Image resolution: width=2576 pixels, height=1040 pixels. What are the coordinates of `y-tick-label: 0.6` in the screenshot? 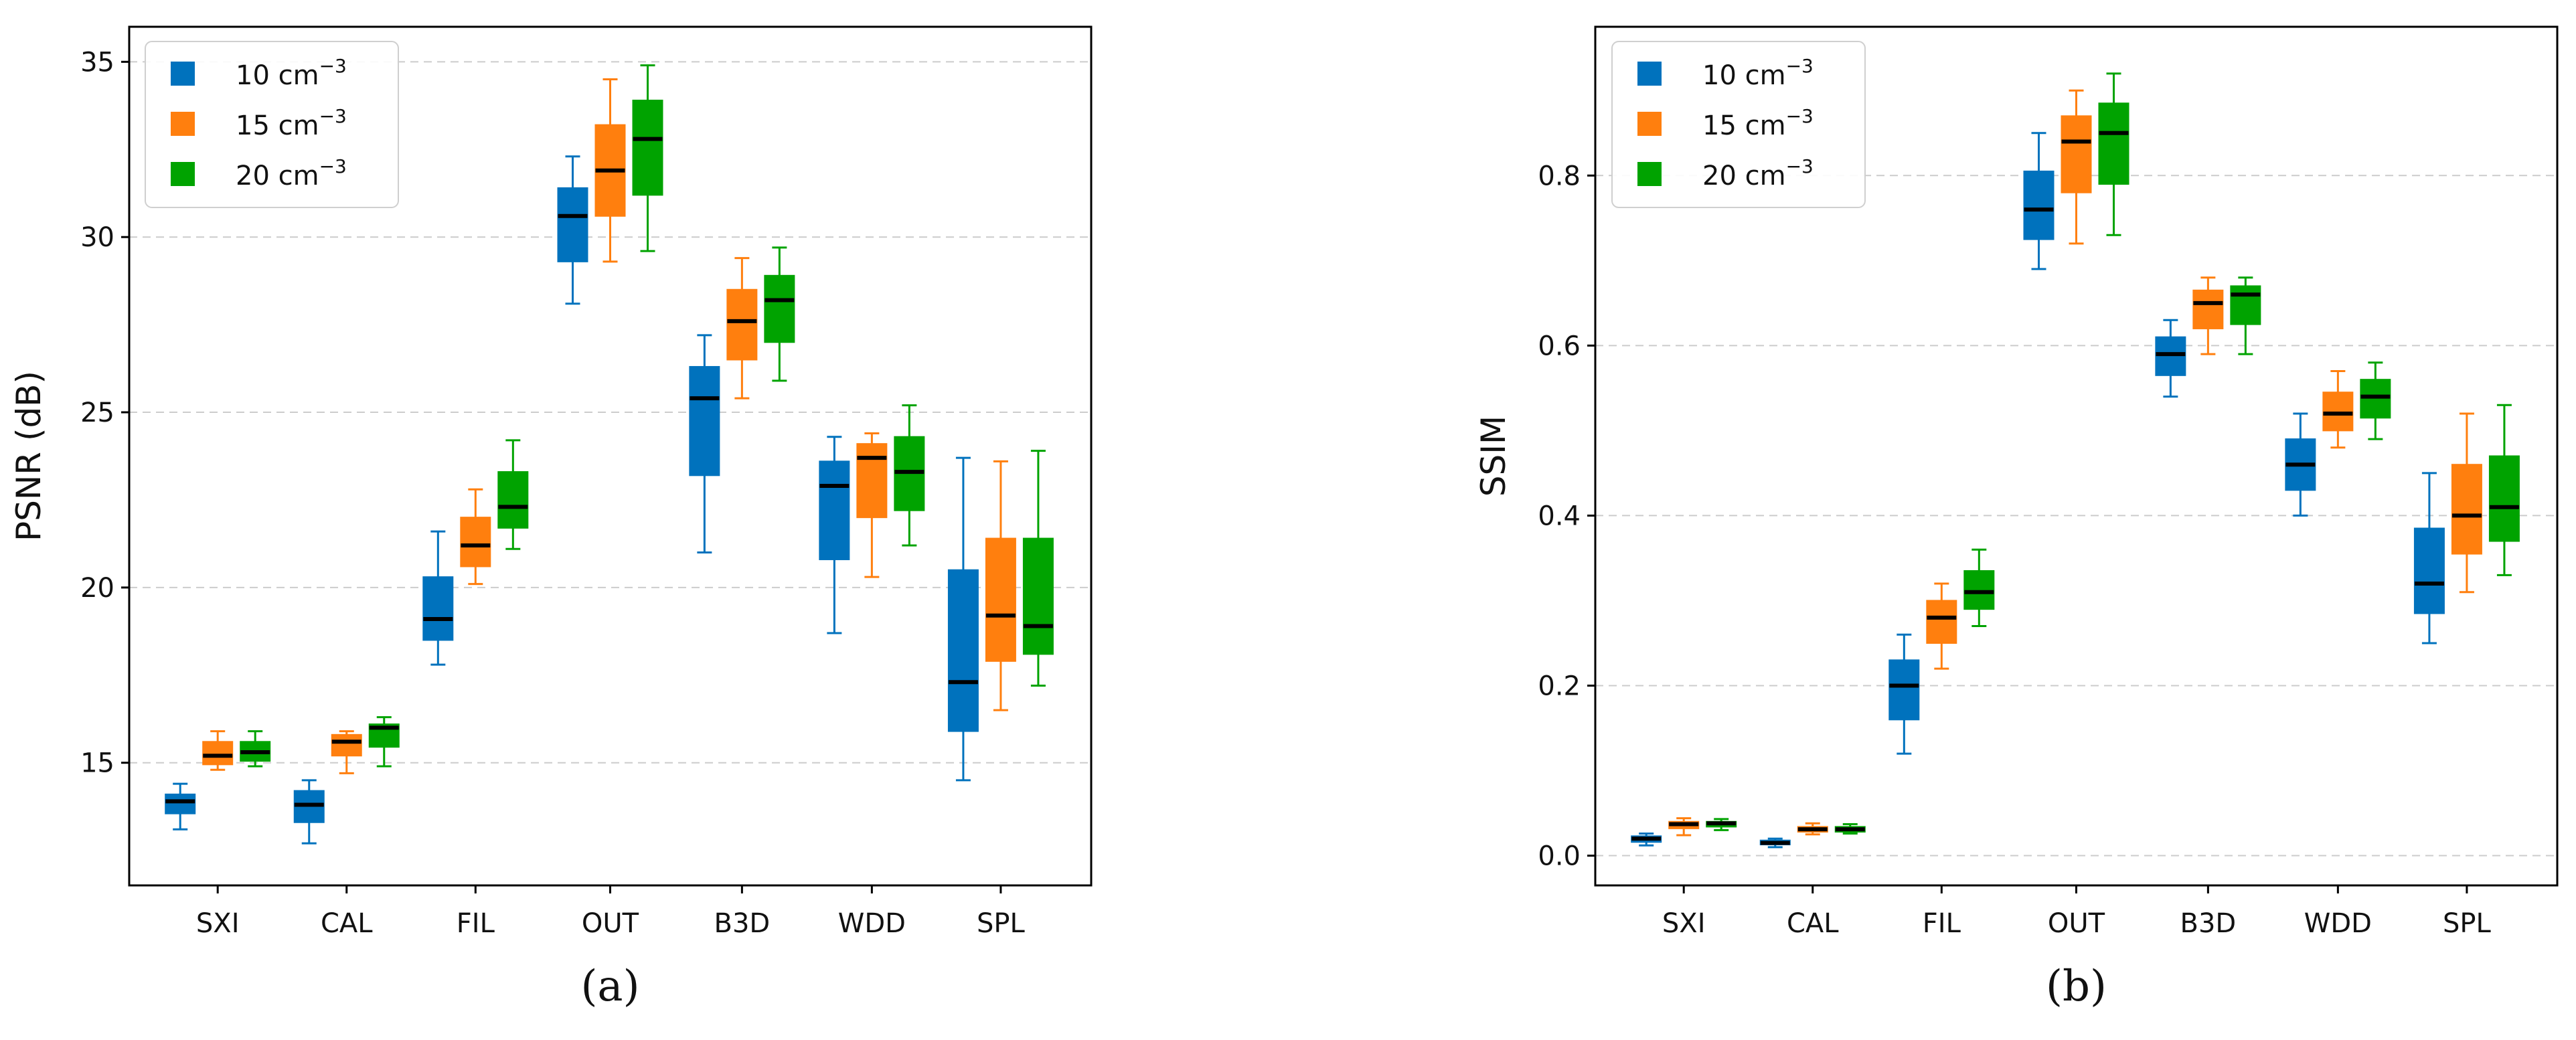 It's located at (1560, 346).